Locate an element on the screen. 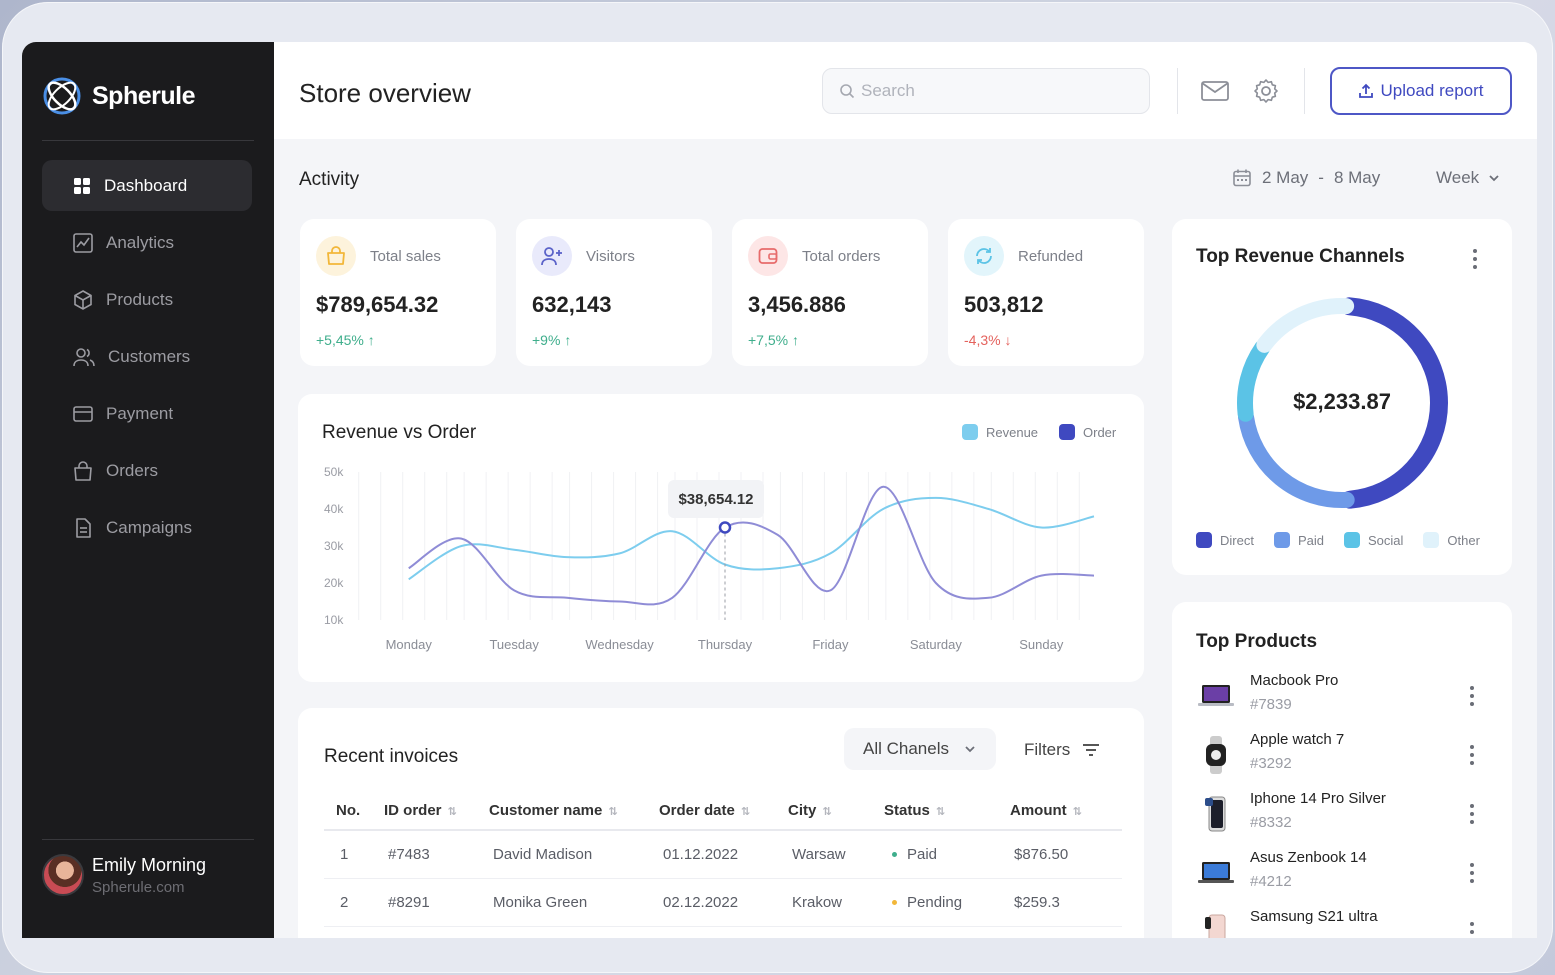  legend-social: Social is located at coordinates (1373, 540).